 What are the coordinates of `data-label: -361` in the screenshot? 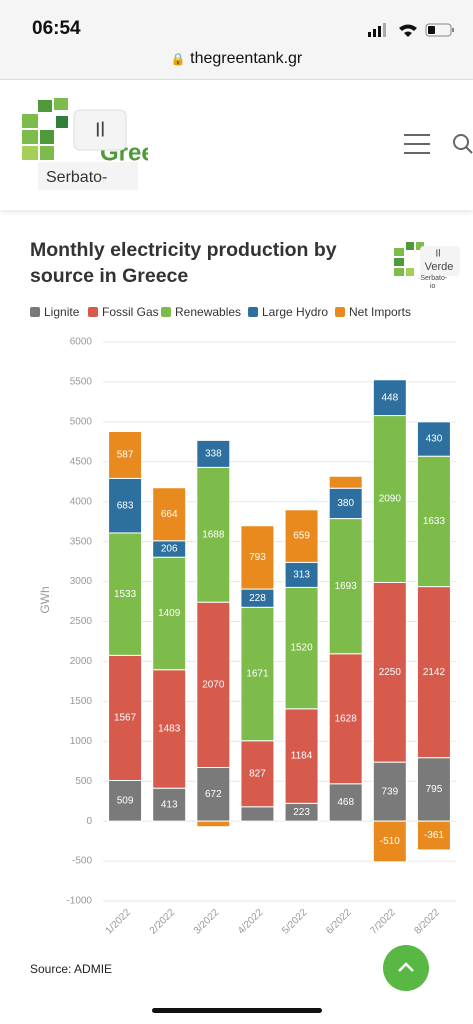 It's located at (434, 835).